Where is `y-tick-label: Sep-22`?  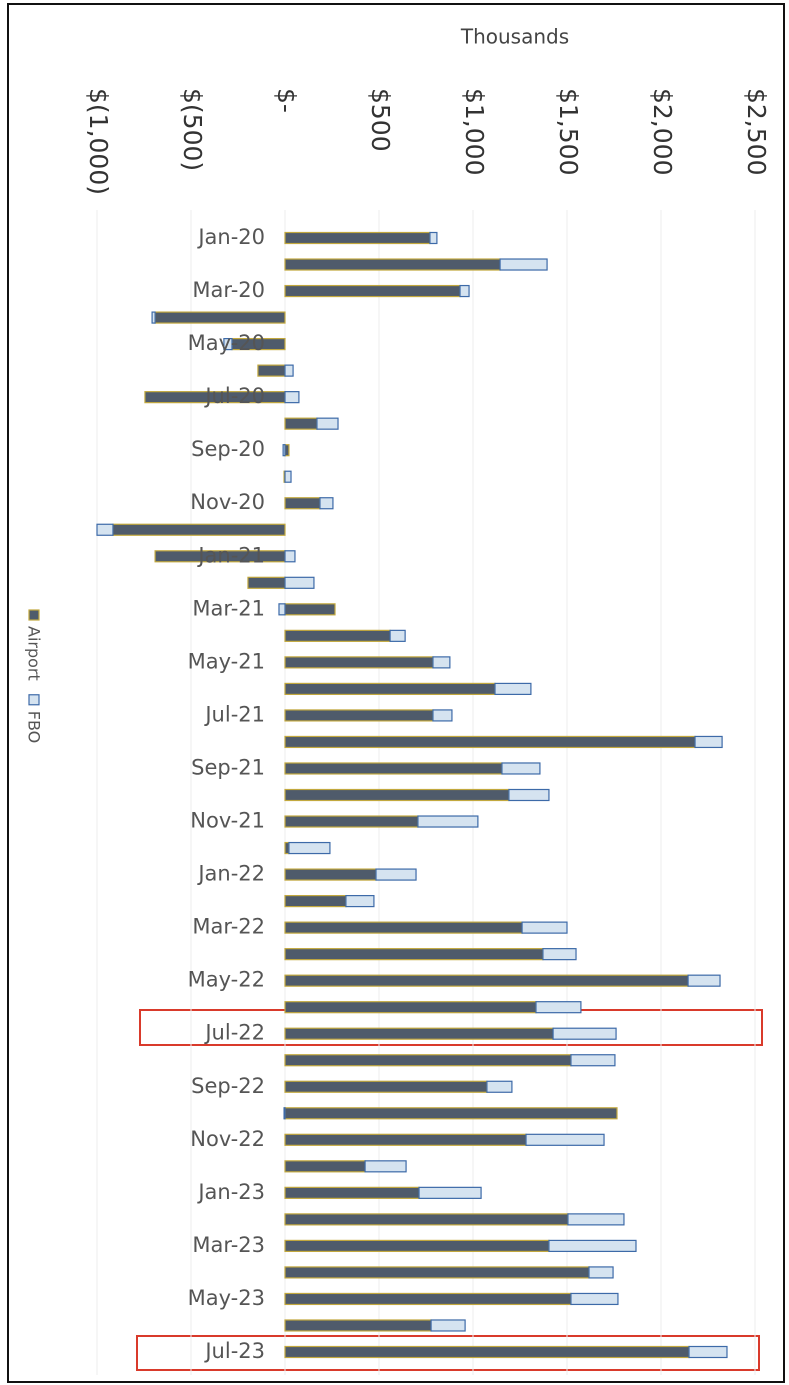
y-tick-label: Sep-22 is located at coordinates (228, 1086).